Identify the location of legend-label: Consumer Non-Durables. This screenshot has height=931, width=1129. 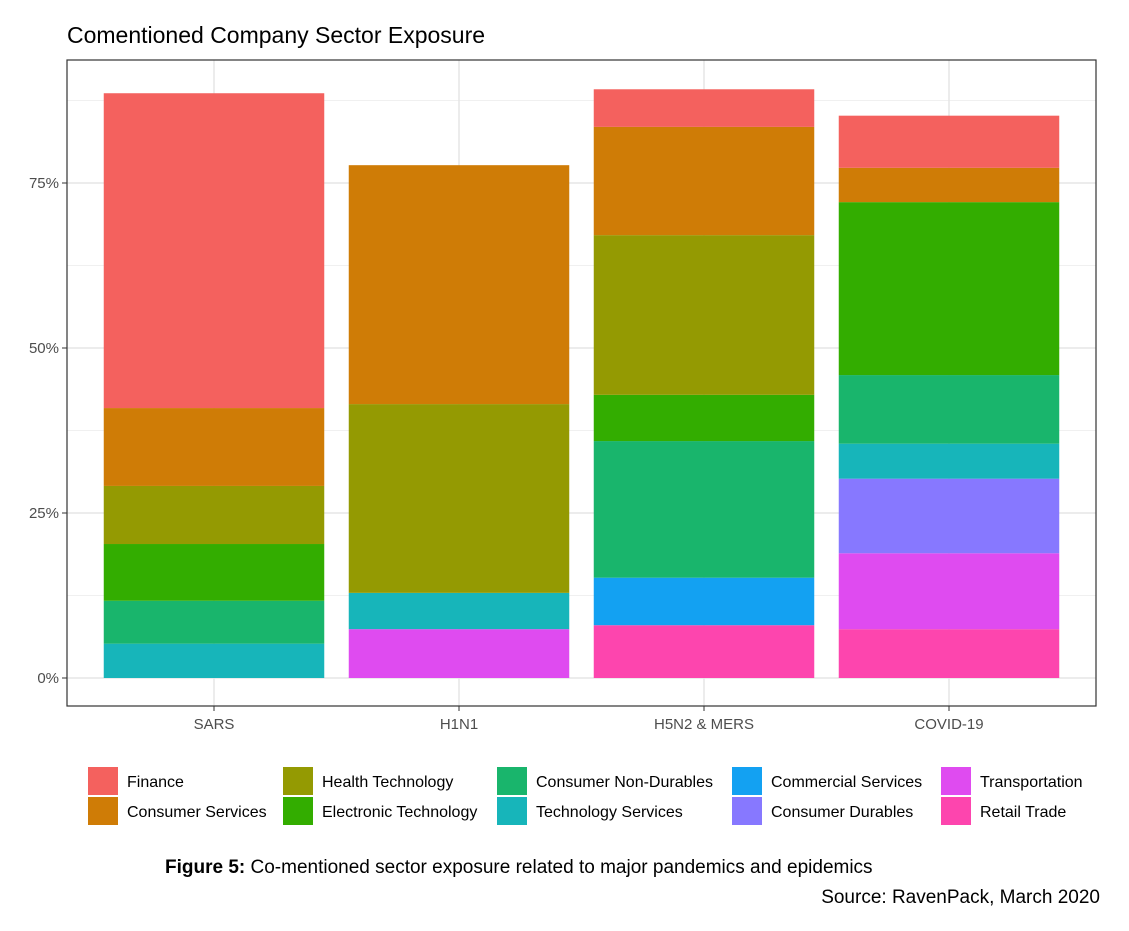
(624, 782).